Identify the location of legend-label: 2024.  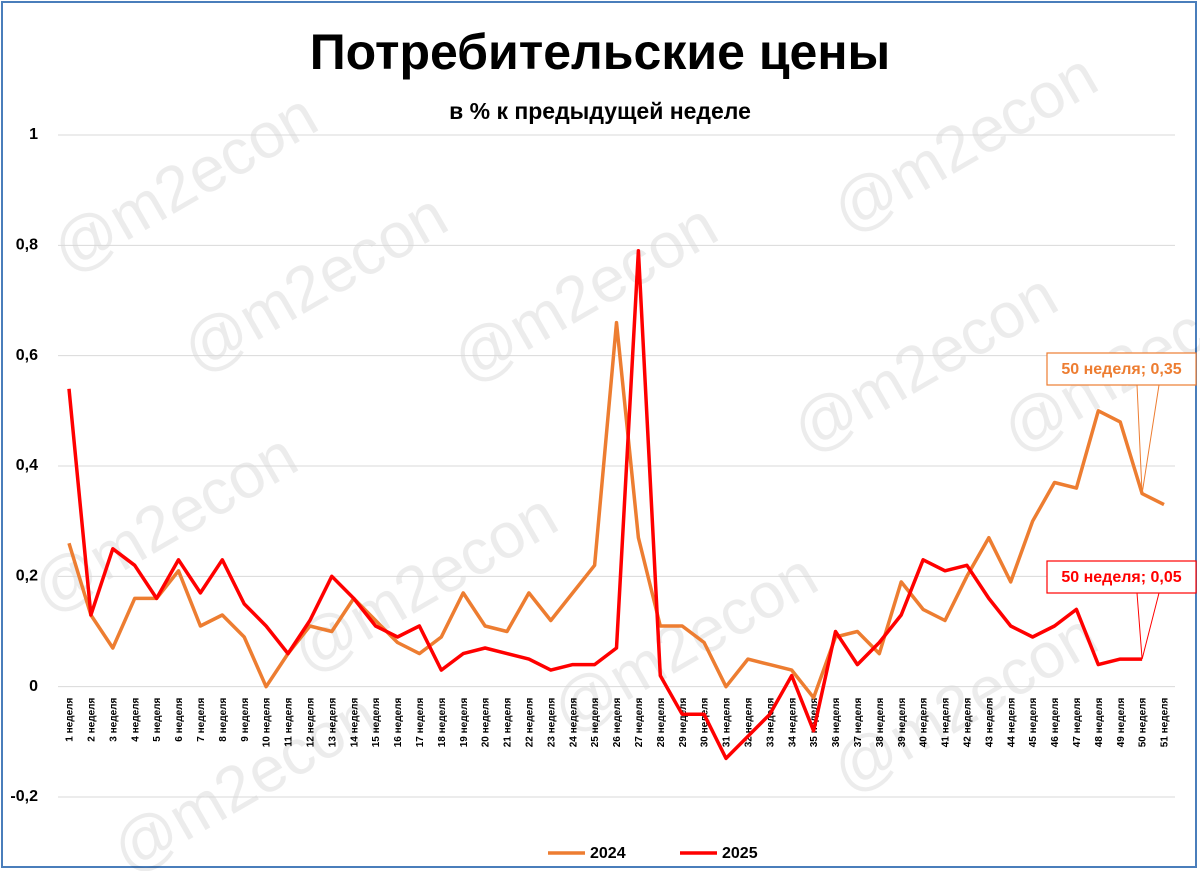
(608, 853).